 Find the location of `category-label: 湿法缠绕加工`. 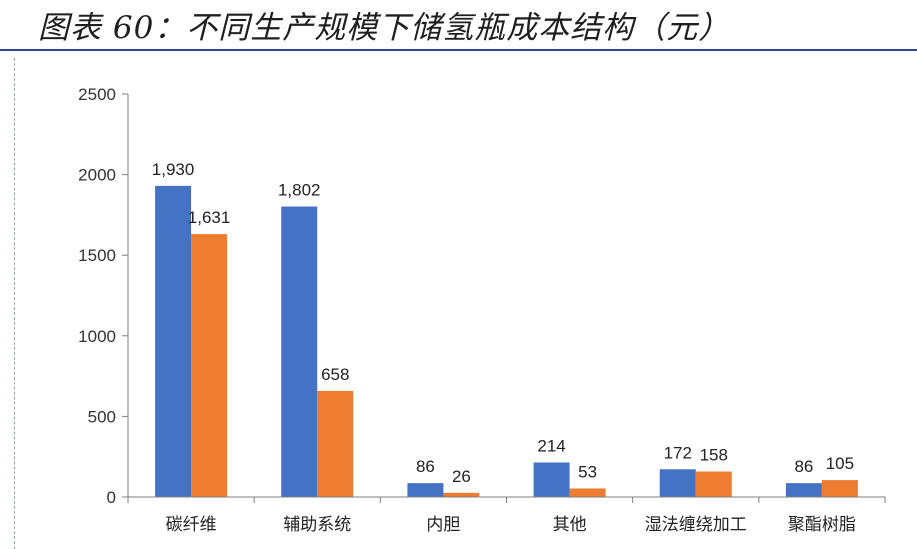

category-label: 湿法缠绕加工 is located at coordinates (696, 525).